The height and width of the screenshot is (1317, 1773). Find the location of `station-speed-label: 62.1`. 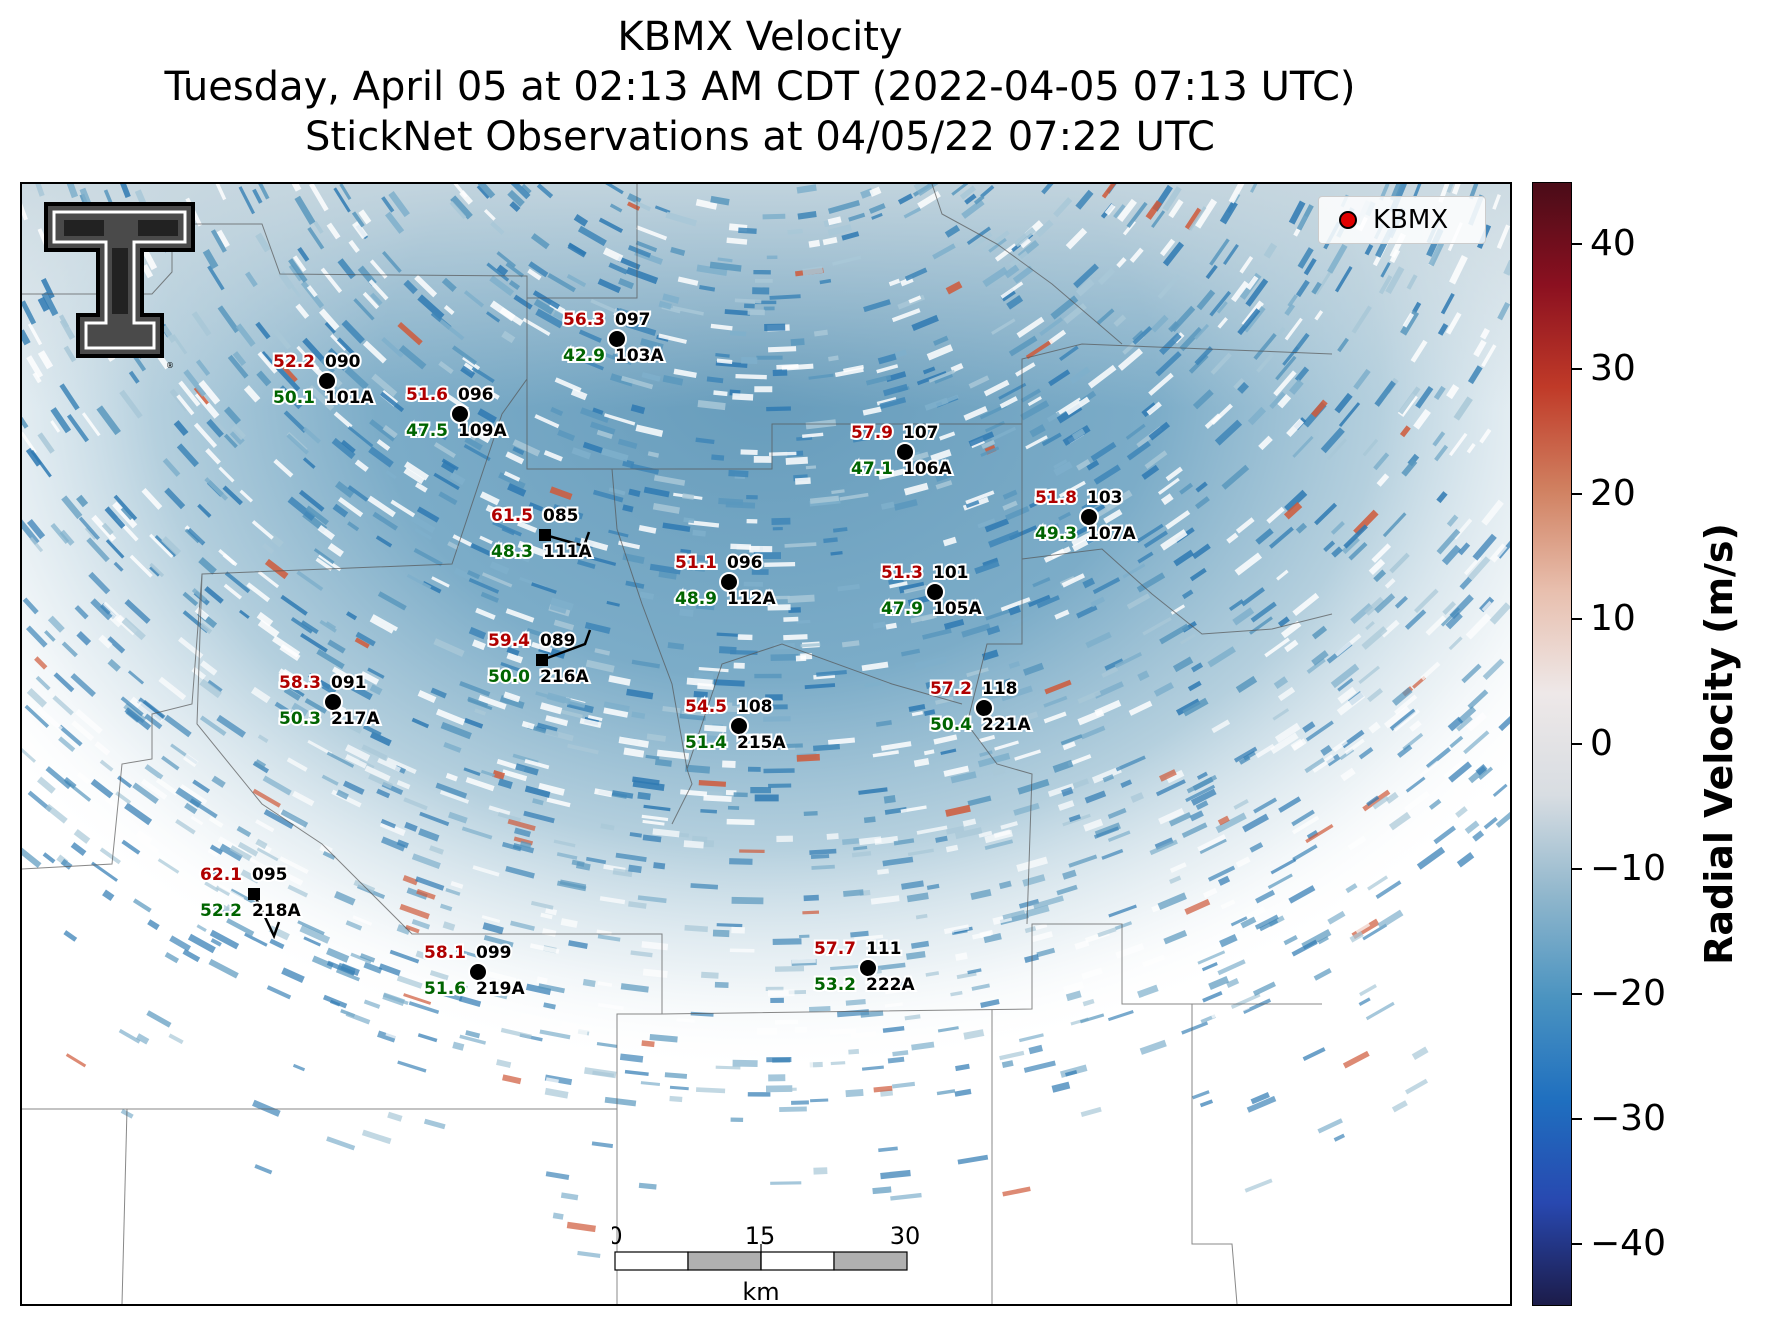

station-speed-label: 62.1 is located at coordinates (221, 875).